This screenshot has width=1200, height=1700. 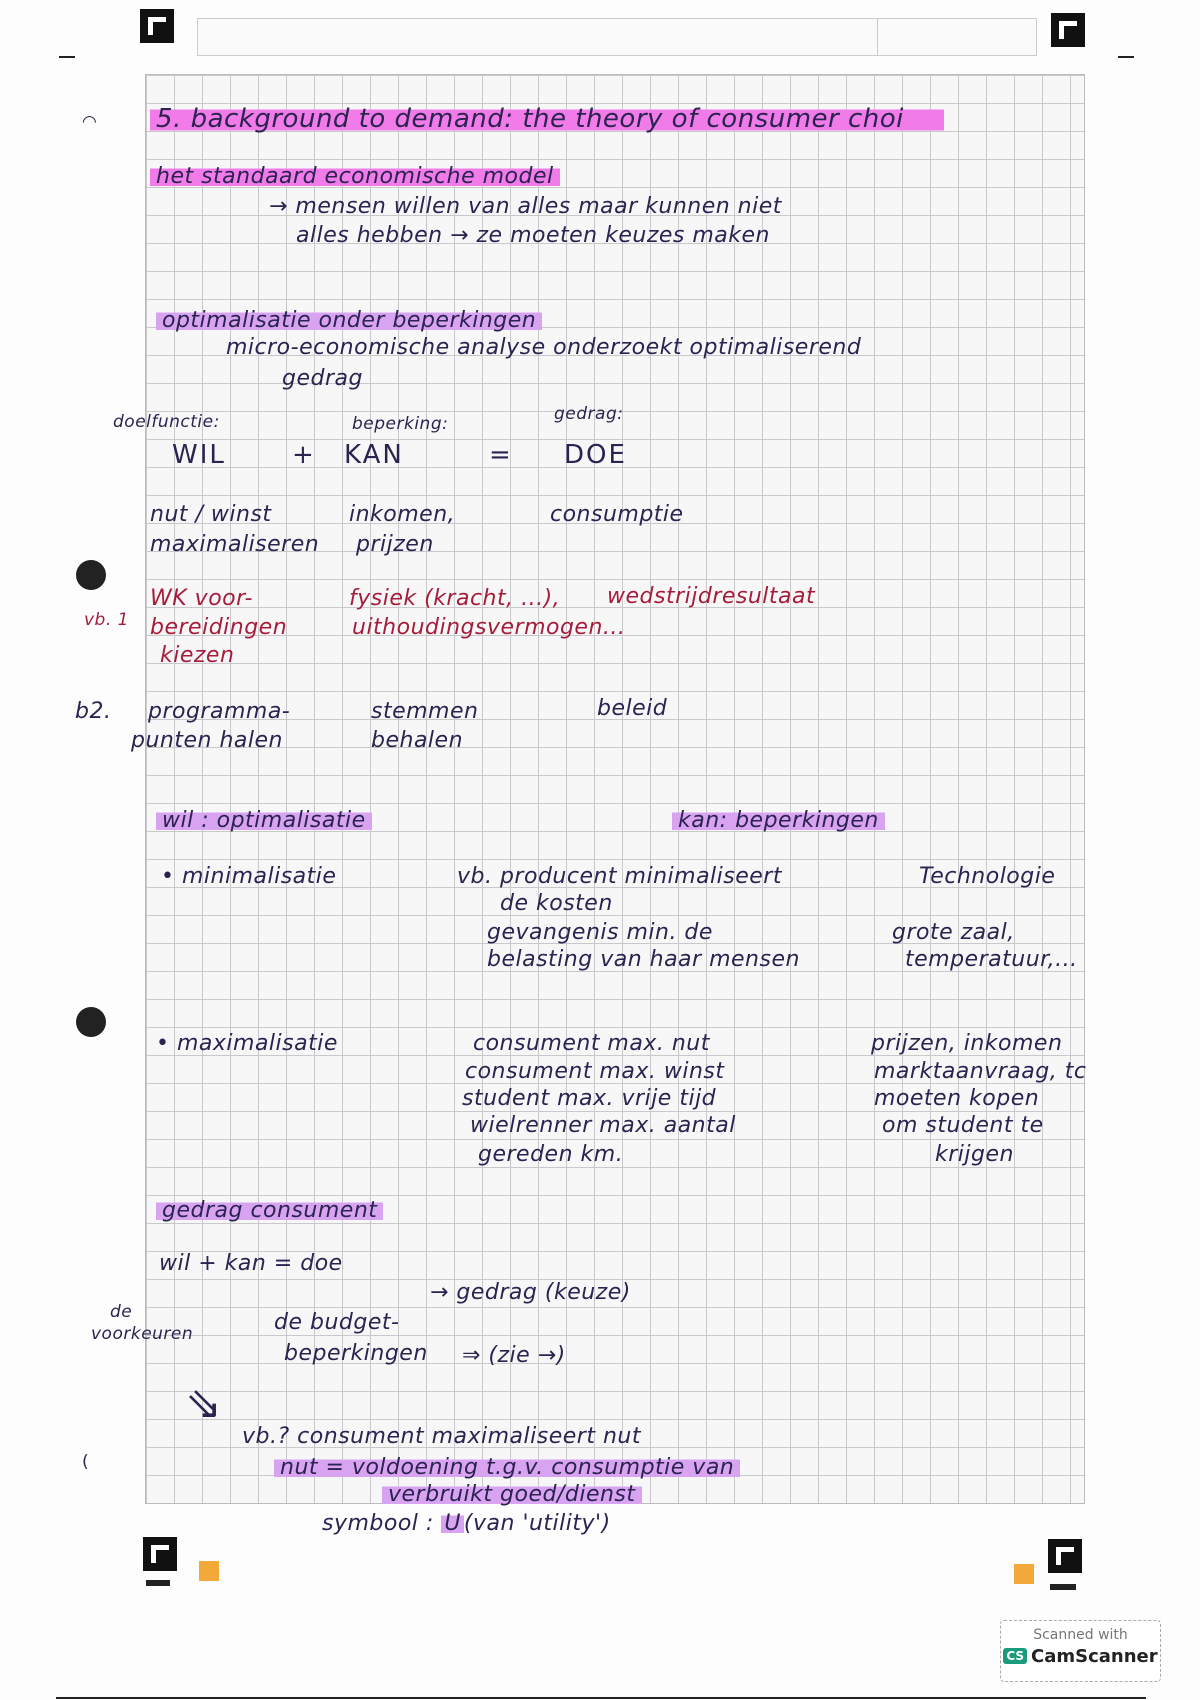 I want to click on equation-wil: WIL, so click(x=199, y=455).